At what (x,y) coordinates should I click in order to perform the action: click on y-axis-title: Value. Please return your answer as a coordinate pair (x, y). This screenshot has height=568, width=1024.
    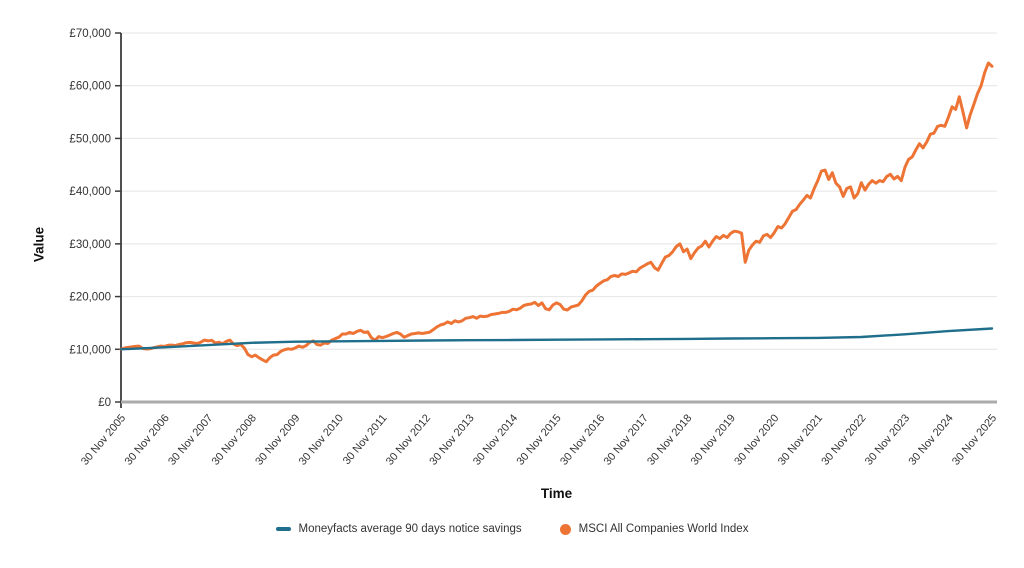
    Looking at the image, I should click on (39, 244).